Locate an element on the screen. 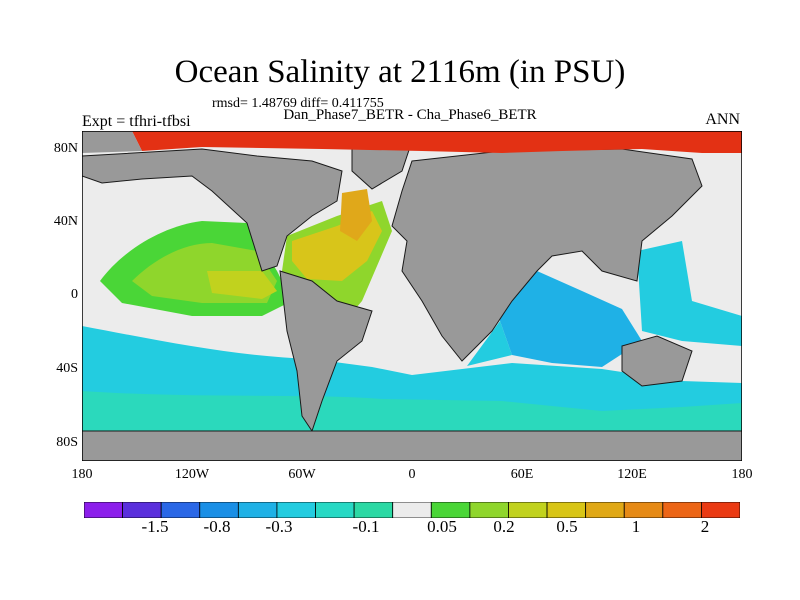 The image size is (800, 600). colorbar-label: -1.5 is located at coordinates (155, 526).